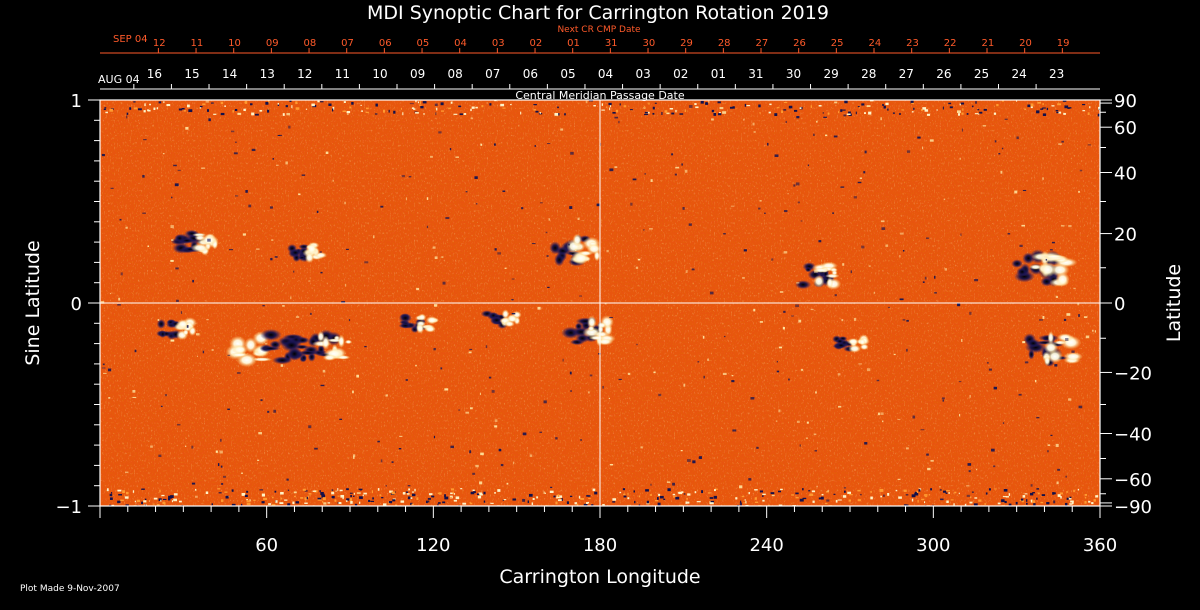 The width and height of the screenshot is (1200, 610). What do you see at coordinates (460, 43) in the screenshot?
I see `next-cr-date-label: 04` at bounding box center [460, 43].